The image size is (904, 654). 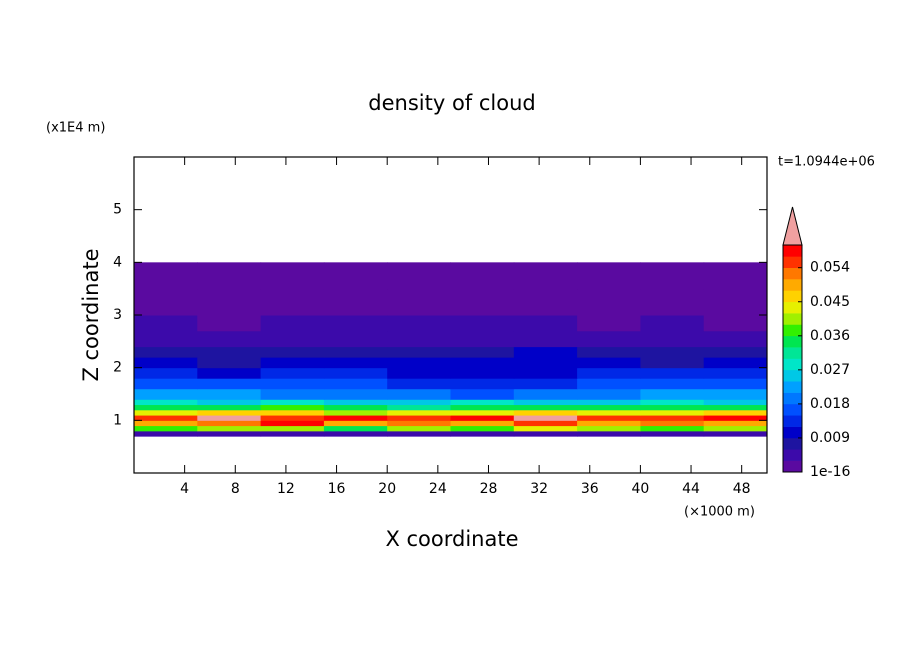 I want to click on colorbar-tick-label: 0.036, so click(x=830, y=336).